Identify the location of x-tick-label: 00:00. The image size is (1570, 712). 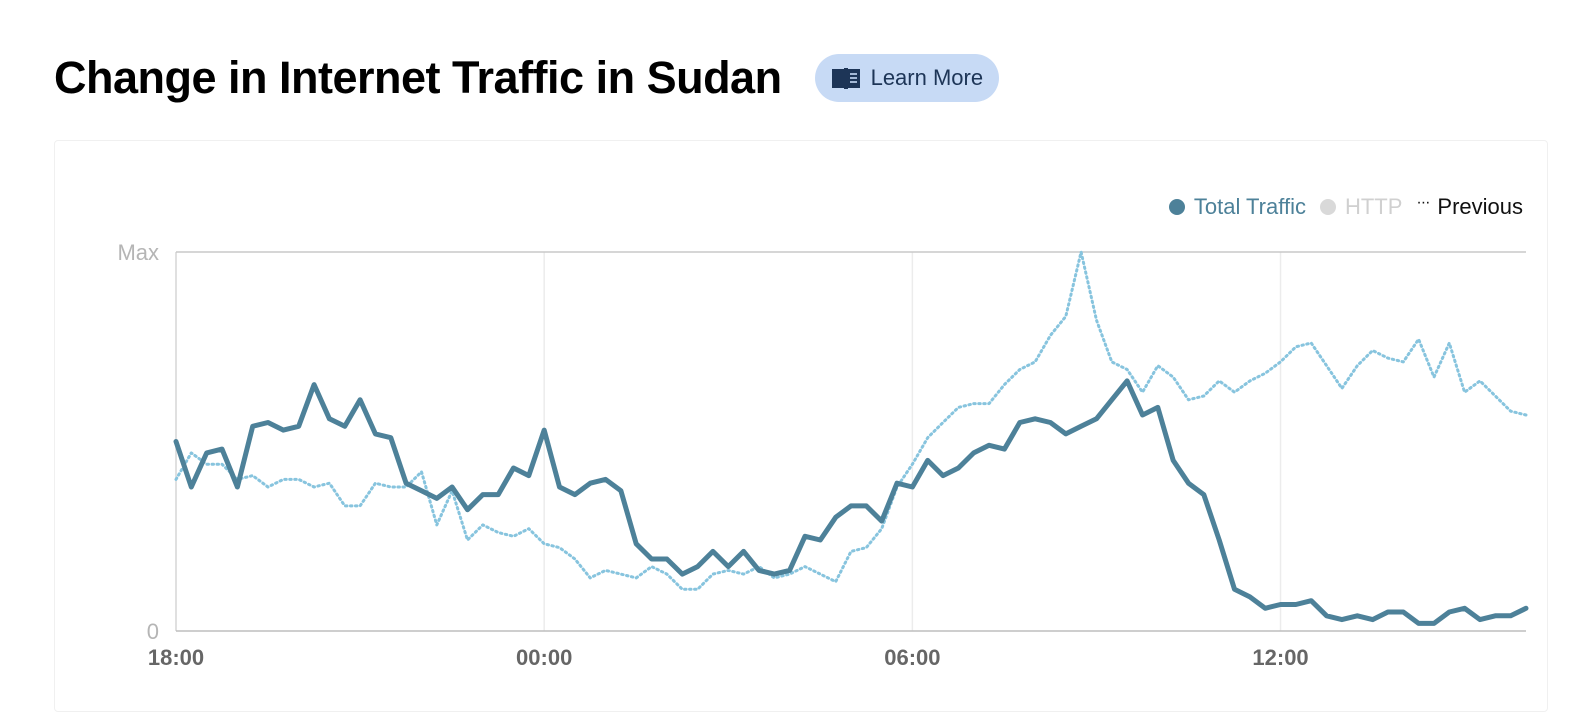
(544, 657).